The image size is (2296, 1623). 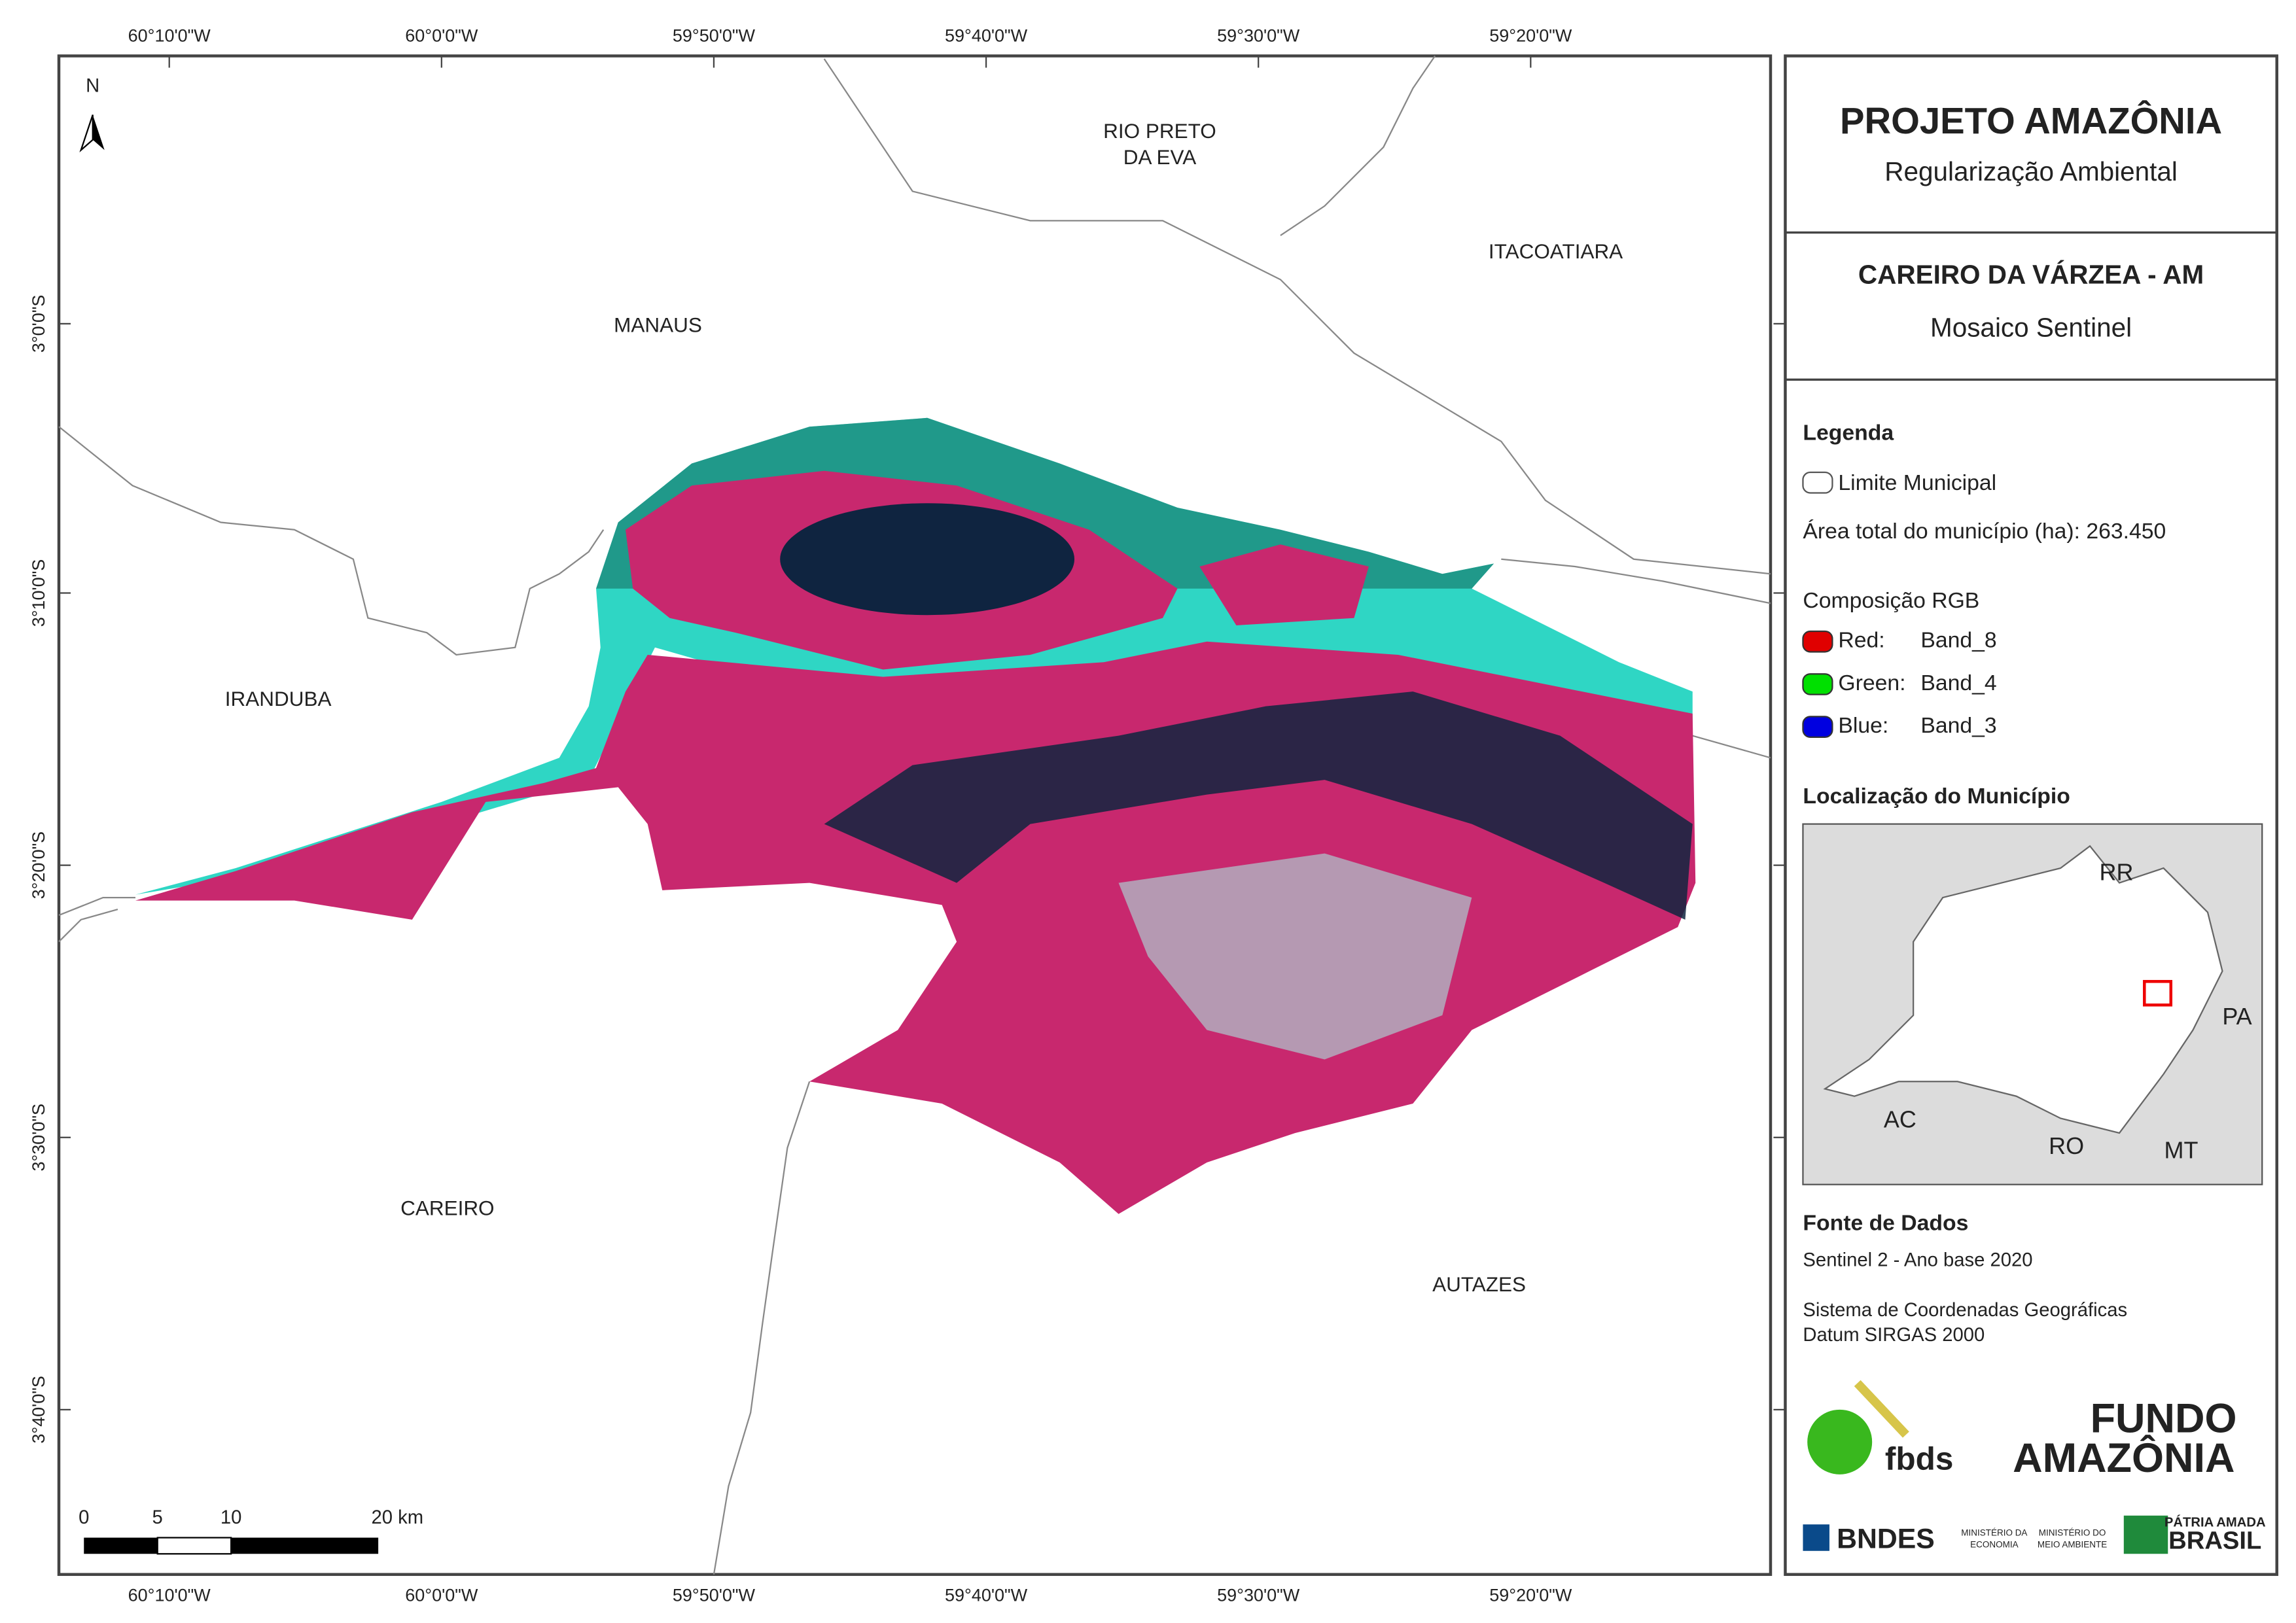 I want to click on latitude-label: 3°30'0"S, so click(x=38, y=1138).